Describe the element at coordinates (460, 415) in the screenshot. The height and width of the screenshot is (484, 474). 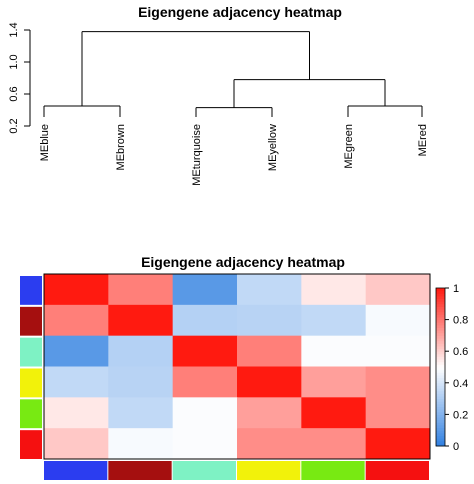
I see `colorbar-tick-label: 0.2` at that location.